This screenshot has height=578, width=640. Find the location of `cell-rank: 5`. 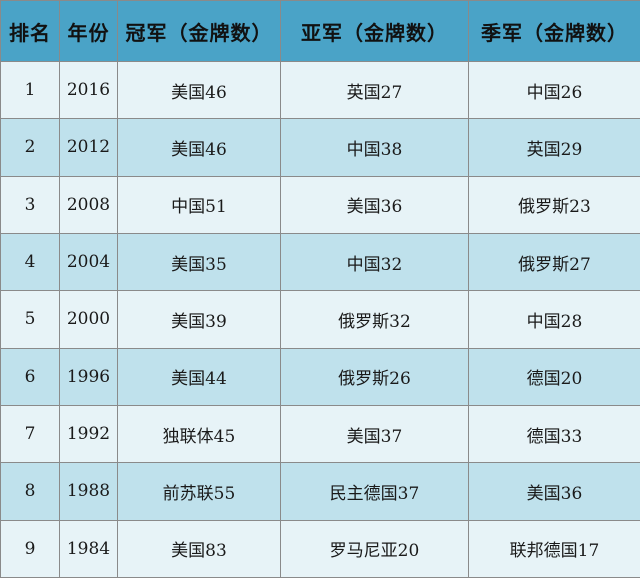

cell-rank: 5 is located at coordinates (30, 319).